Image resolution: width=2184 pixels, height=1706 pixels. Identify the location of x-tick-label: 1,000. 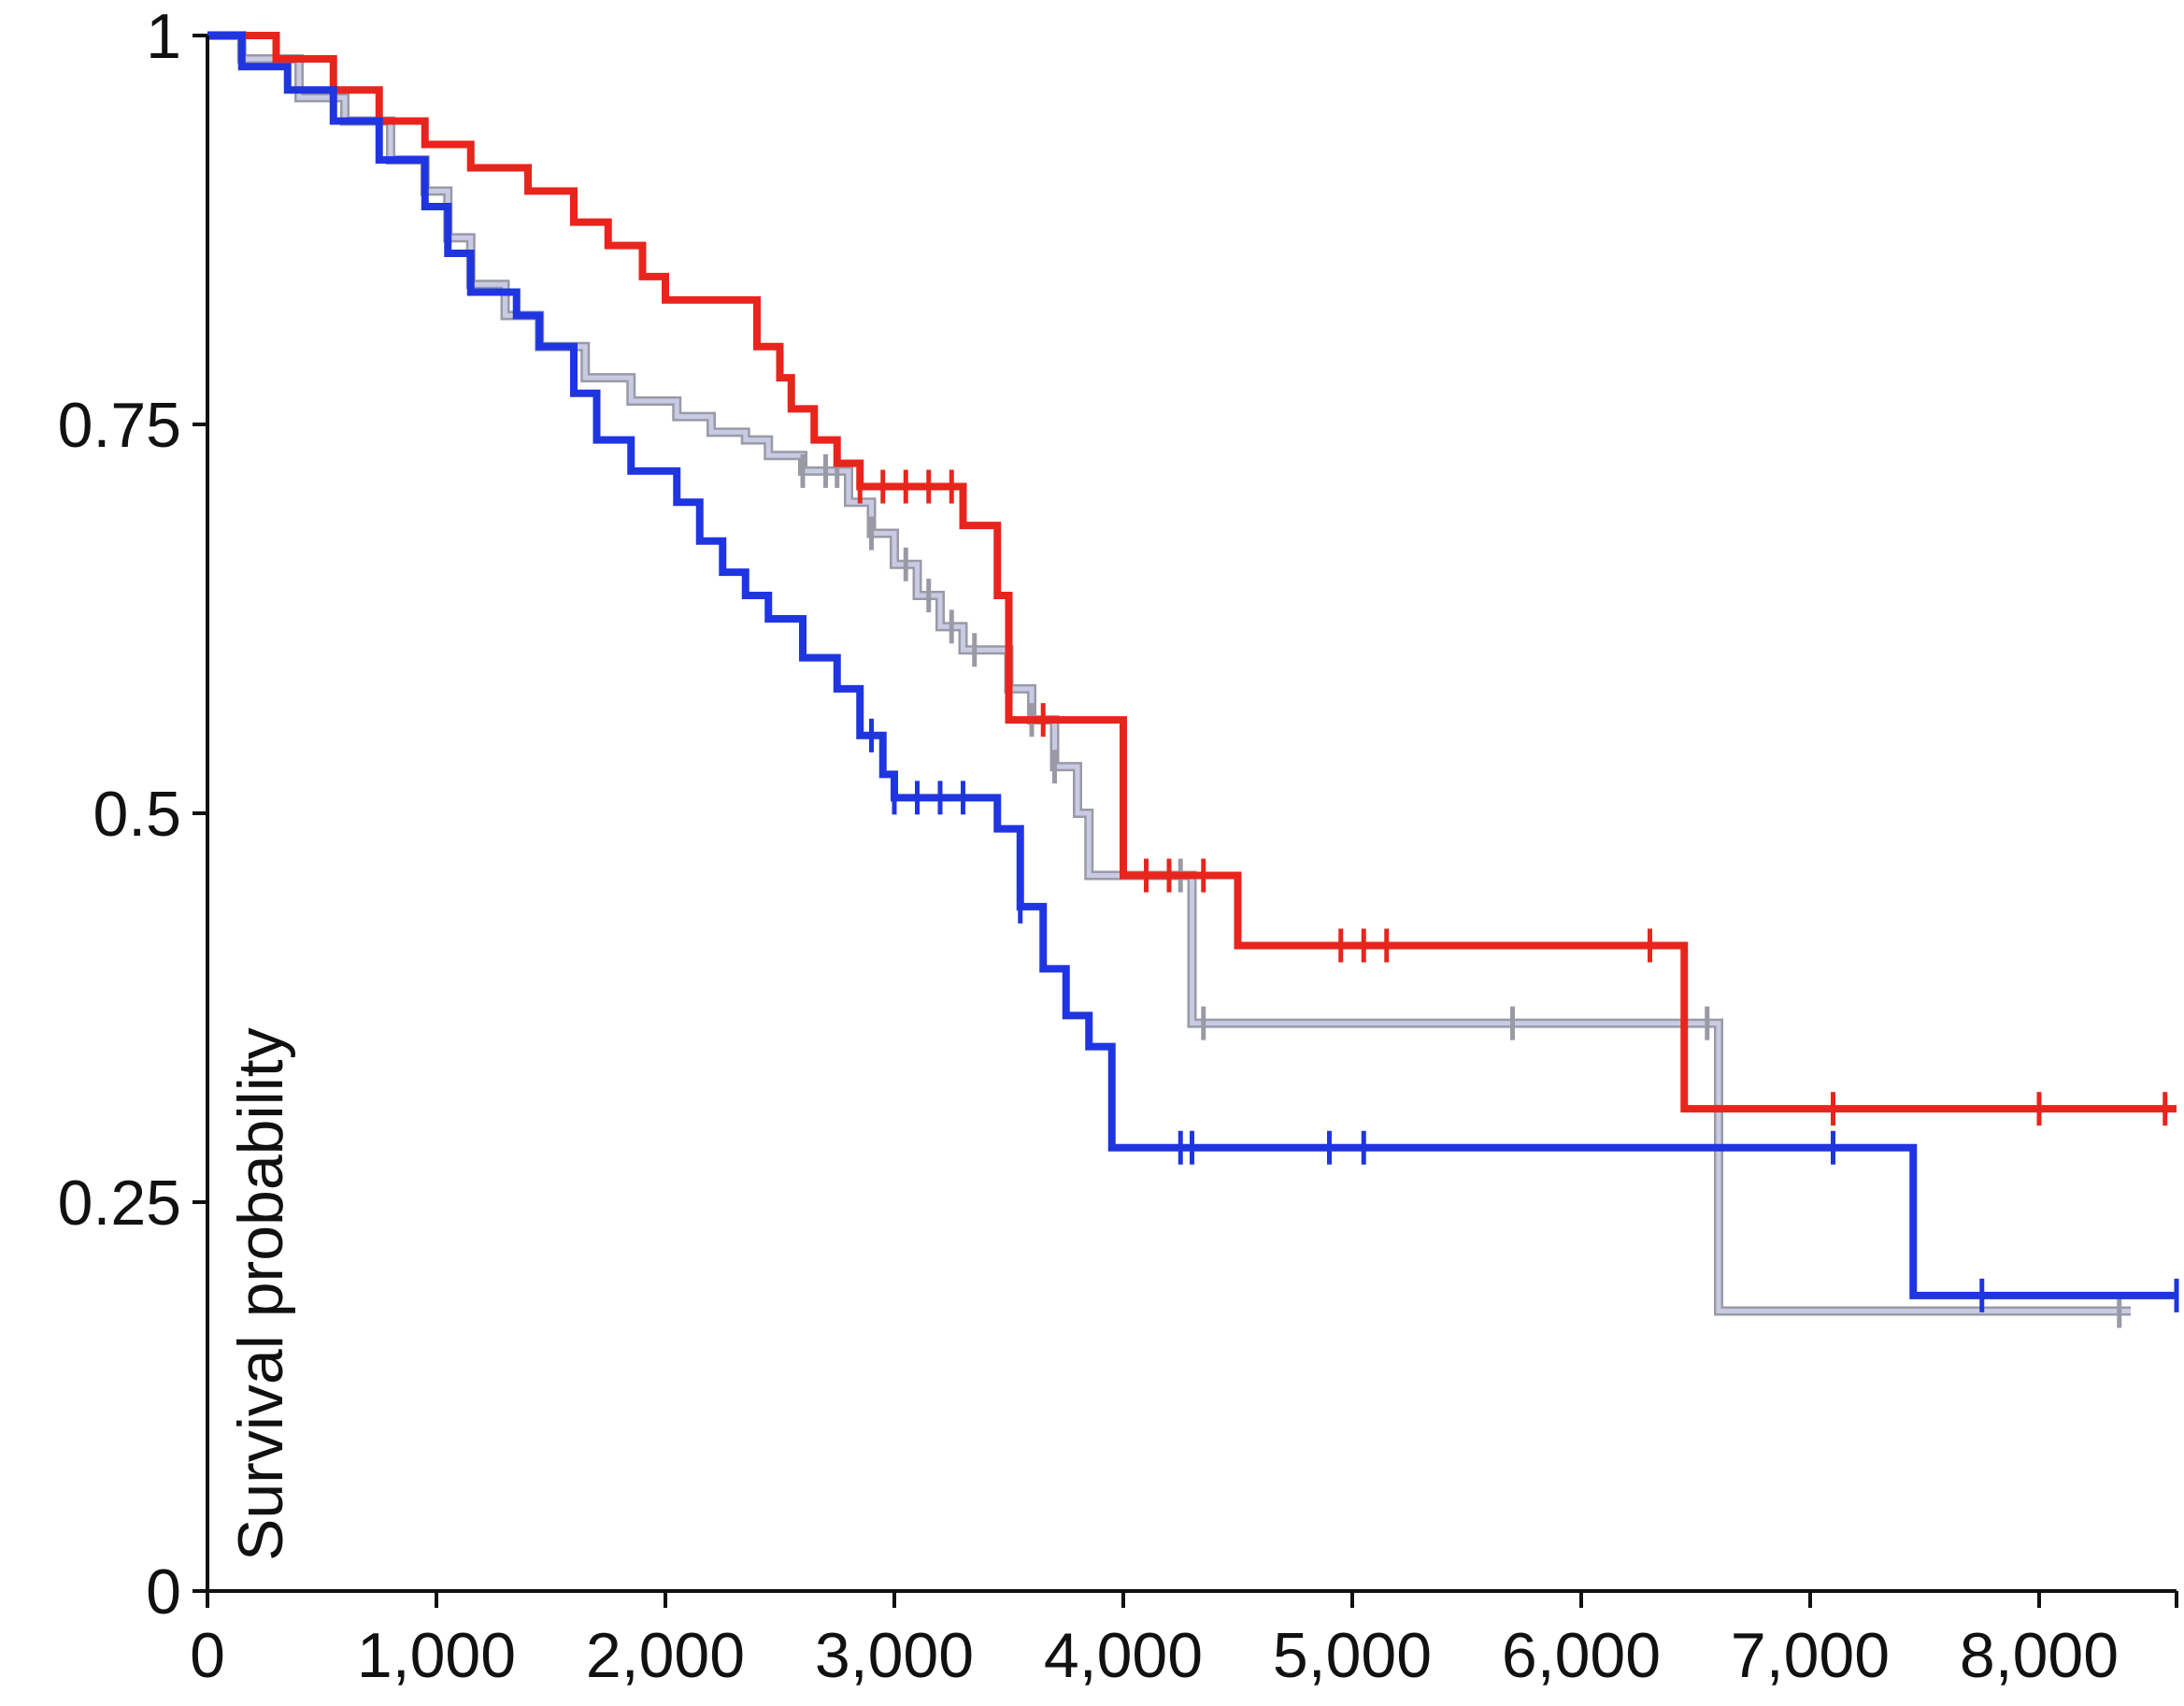
(436, 1655).